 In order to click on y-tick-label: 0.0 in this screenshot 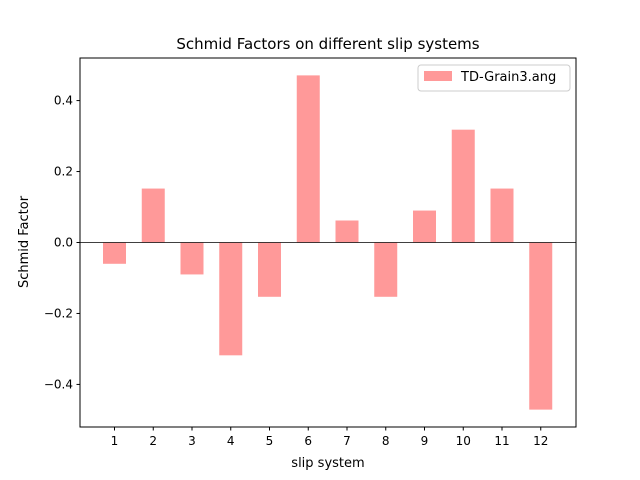, I will do `click(63, 243)`.